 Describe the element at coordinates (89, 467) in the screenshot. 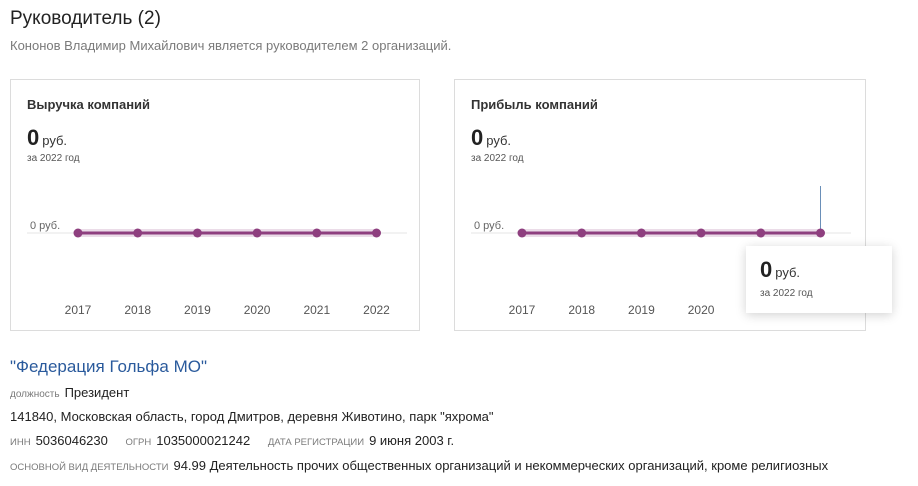

I see `activity-label: основной вид деятельности` at that location.